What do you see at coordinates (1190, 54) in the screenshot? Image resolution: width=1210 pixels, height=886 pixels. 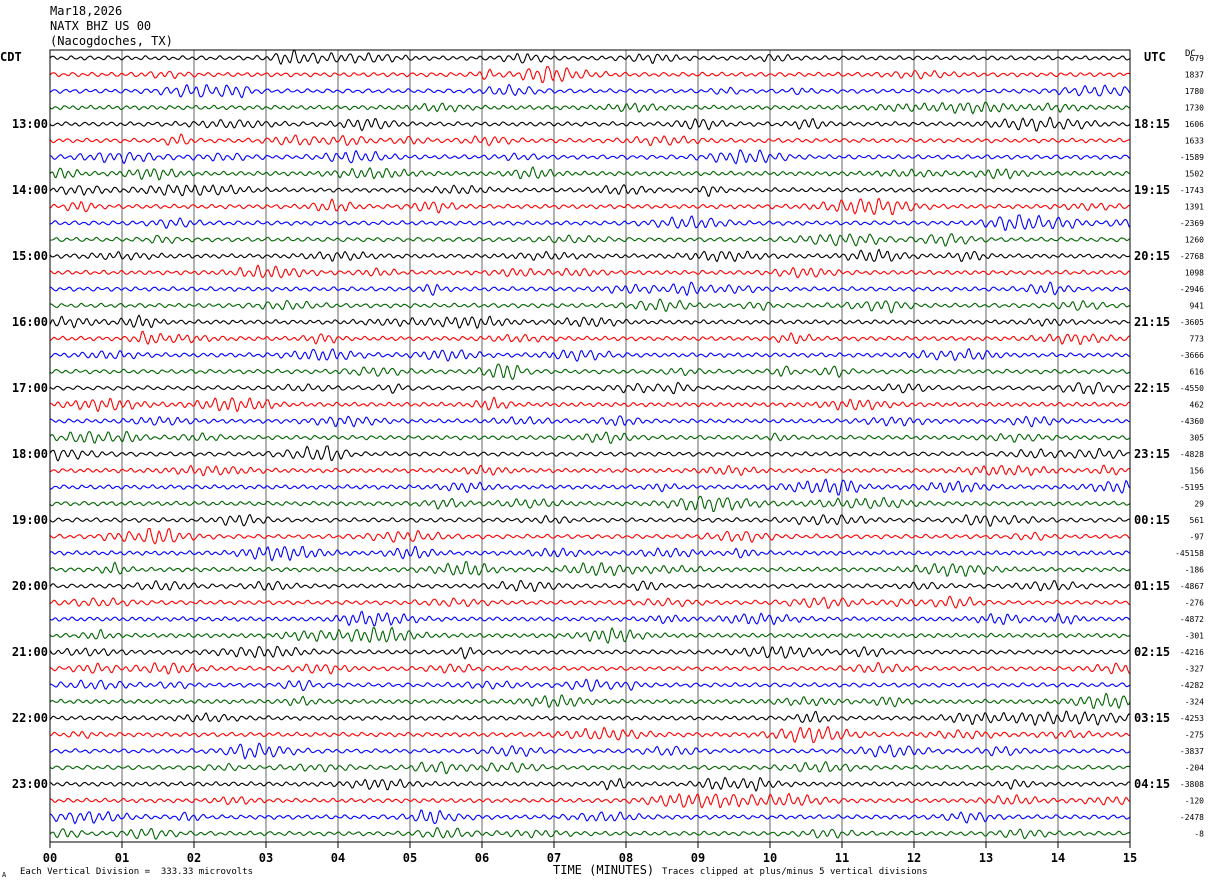 I see `dc-label: DC` at bounding box center [1190, 54].